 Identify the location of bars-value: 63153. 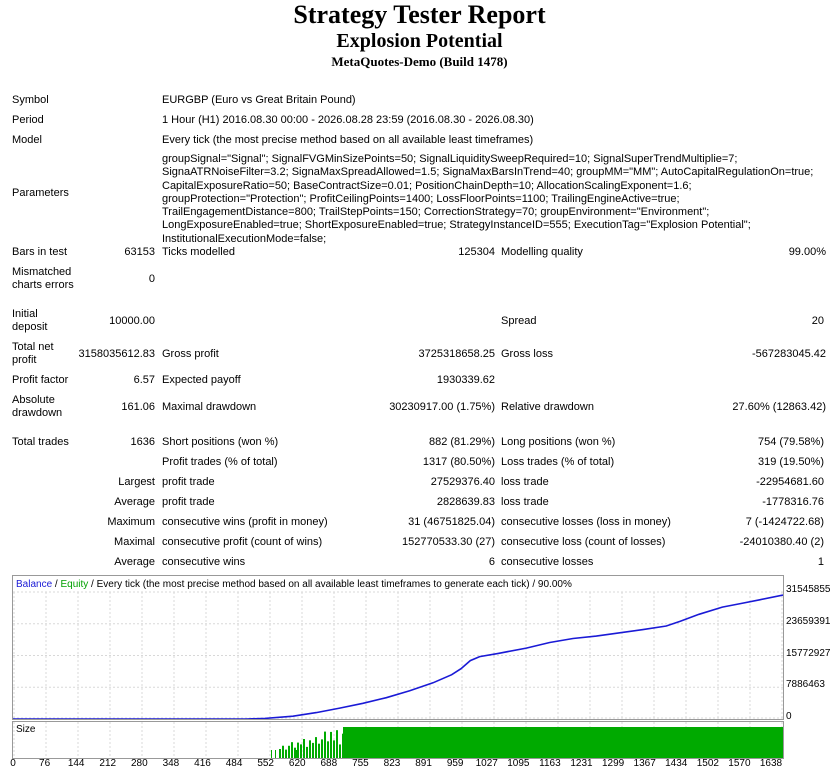
(139, 252).